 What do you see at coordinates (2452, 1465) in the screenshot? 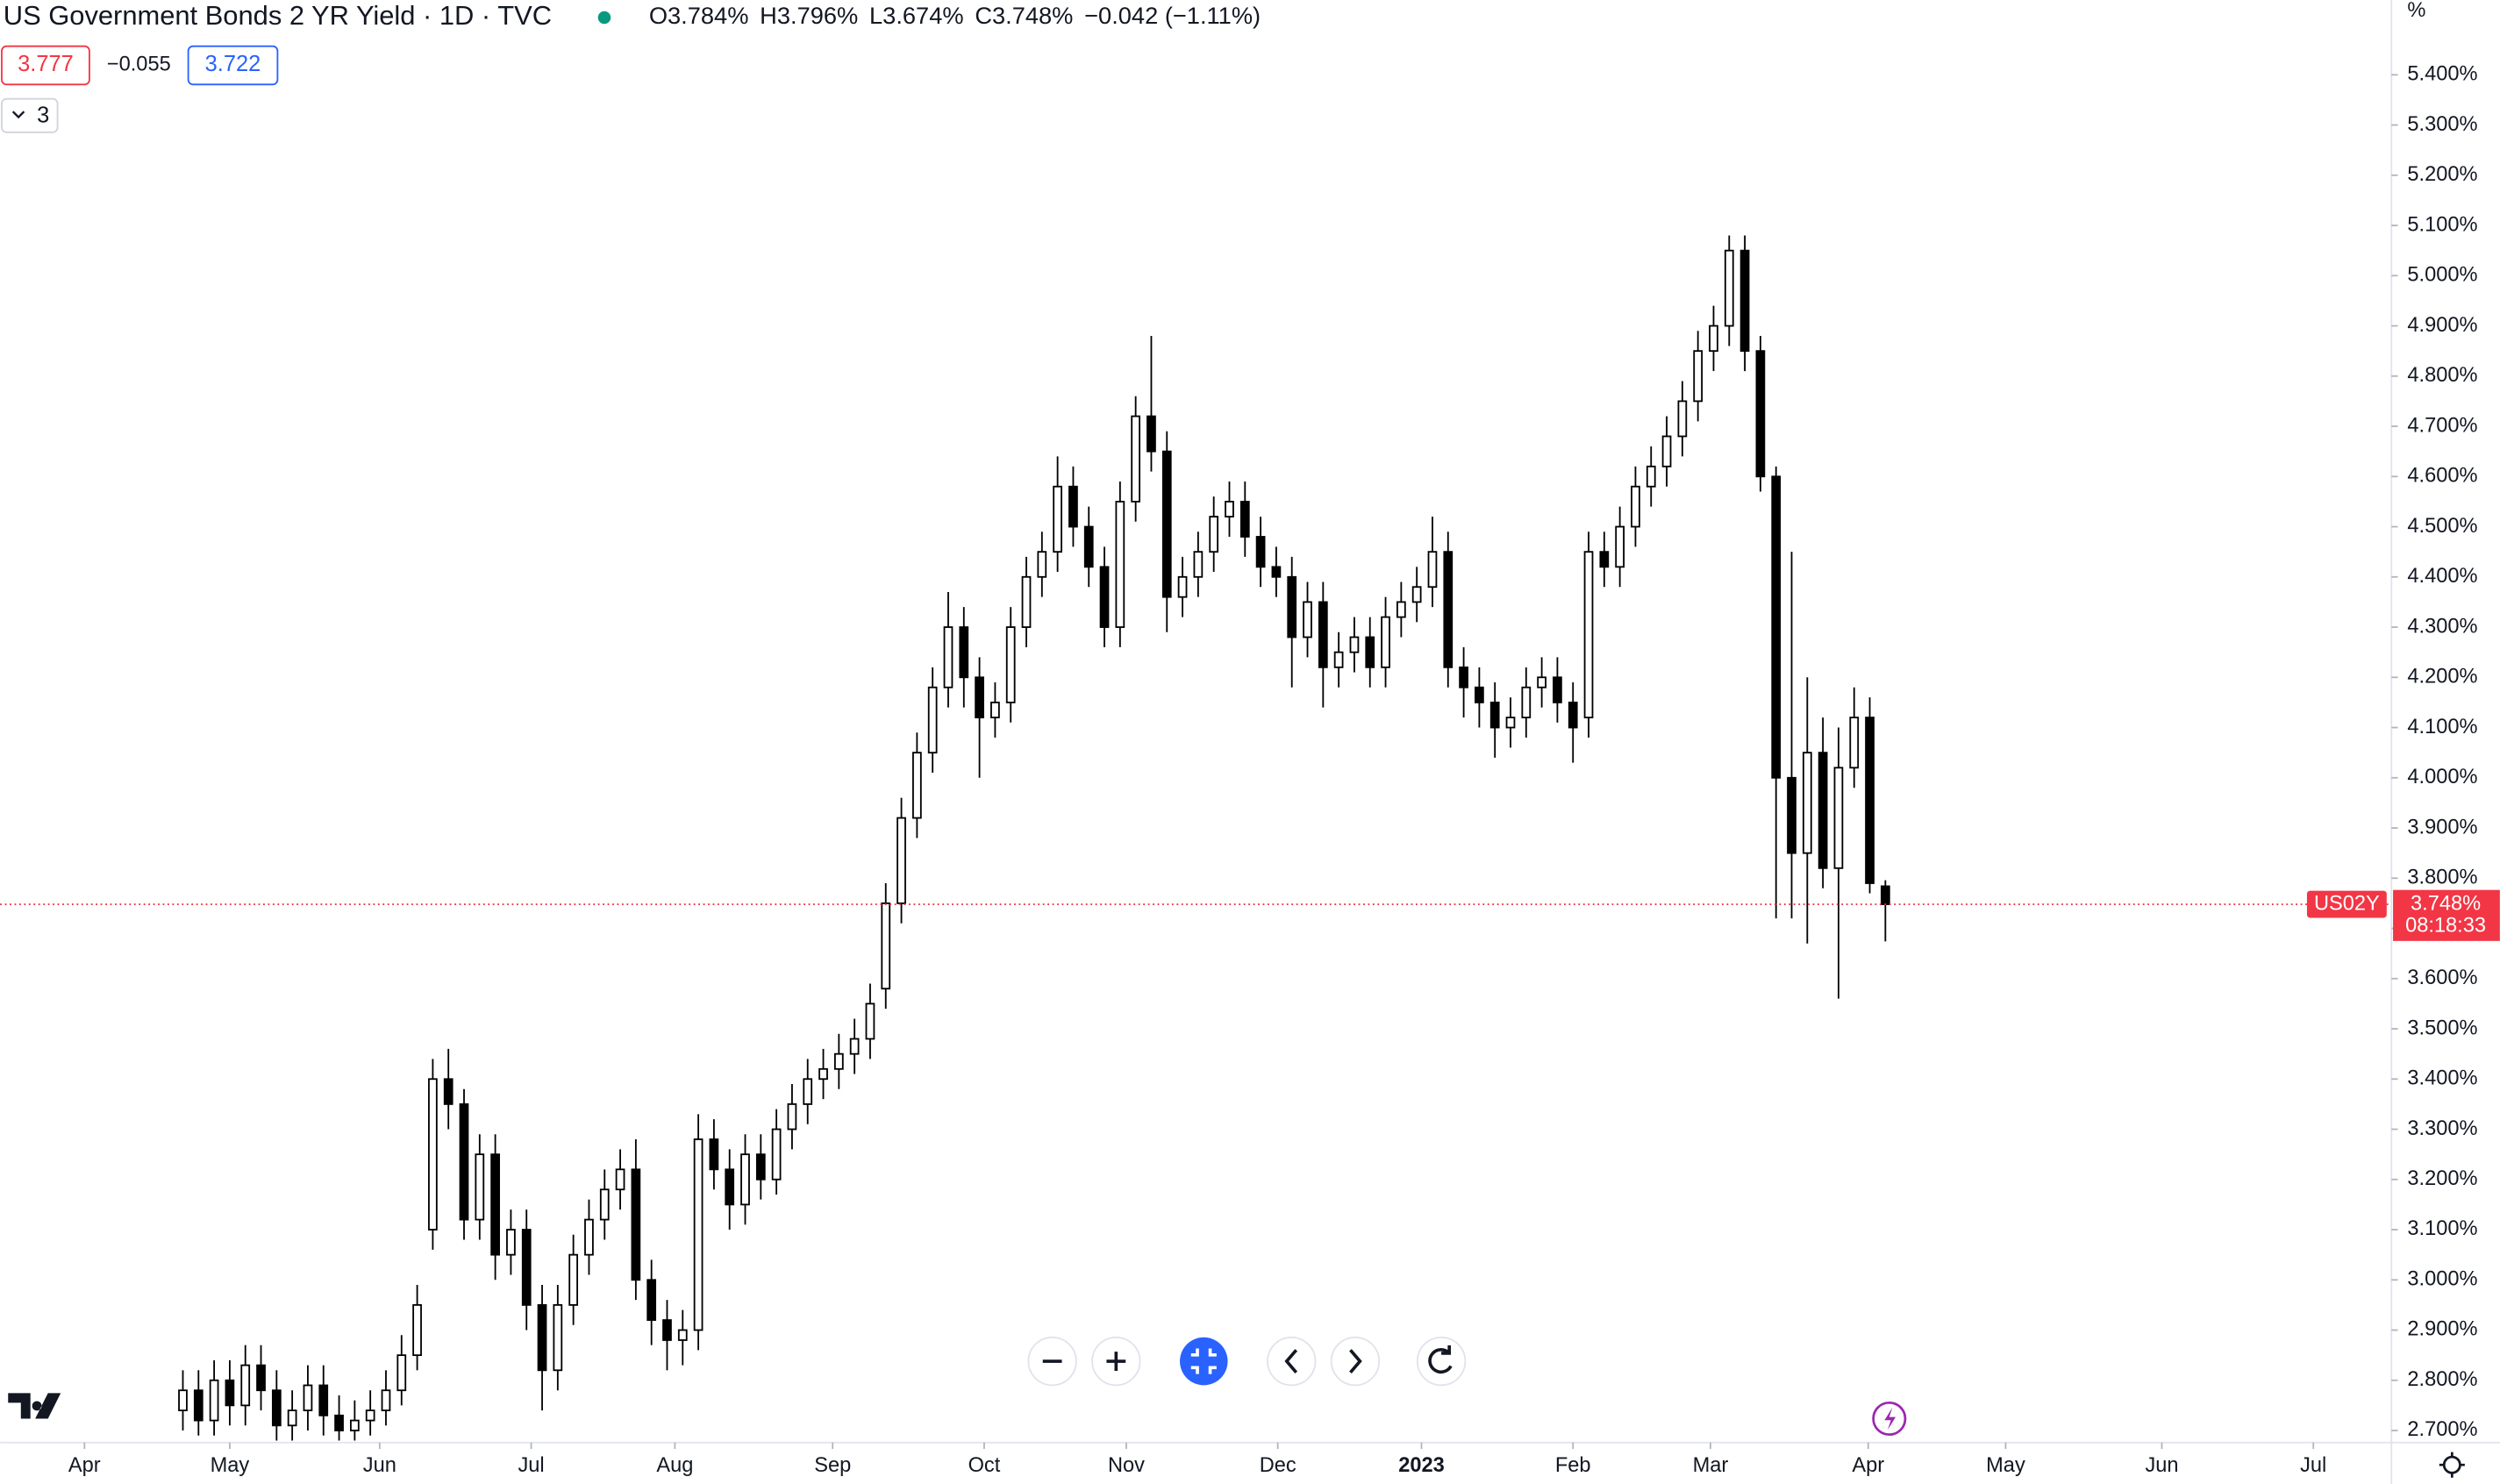
I see `settings-button` at bounding box center [2452, 1465].